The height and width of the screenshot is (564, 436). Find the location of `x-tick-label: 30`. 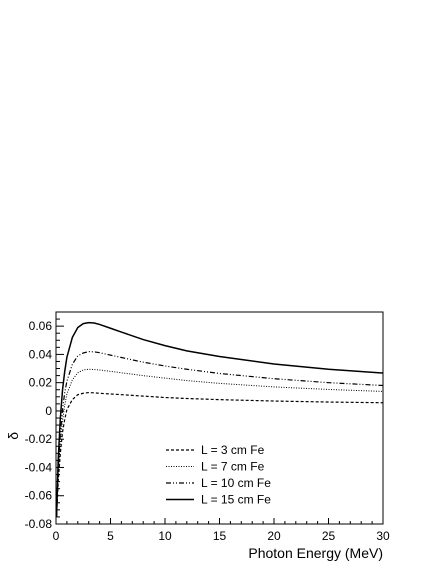

x-tick-label: 30 is located at coordinates (383, 536).